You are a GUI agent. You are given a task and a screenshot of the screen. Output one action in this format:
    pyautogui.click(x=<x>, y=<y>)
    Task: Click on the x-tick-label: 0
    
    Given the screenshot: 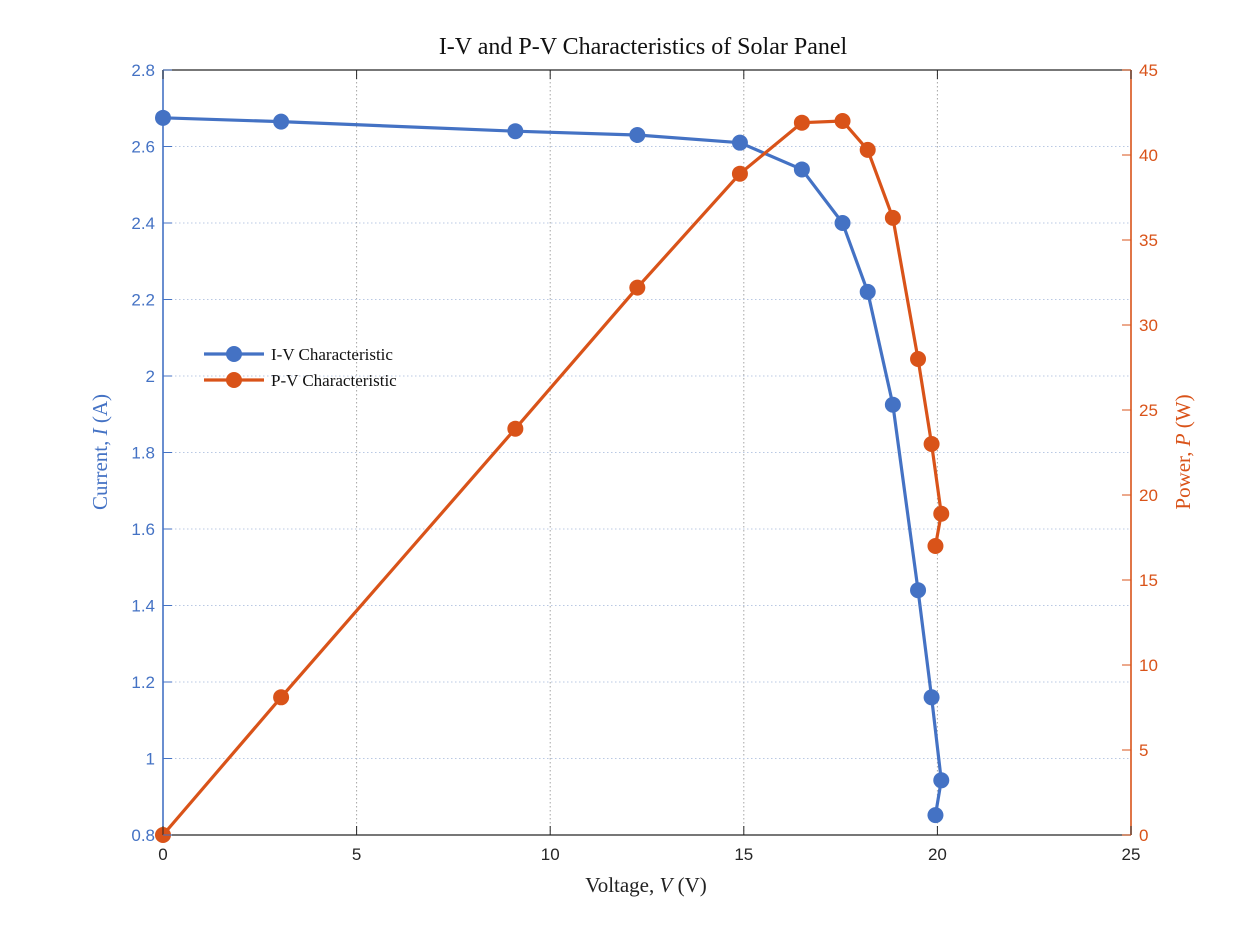 What is the action you would take?
    pyautogui.click(x=162, y=854)
    